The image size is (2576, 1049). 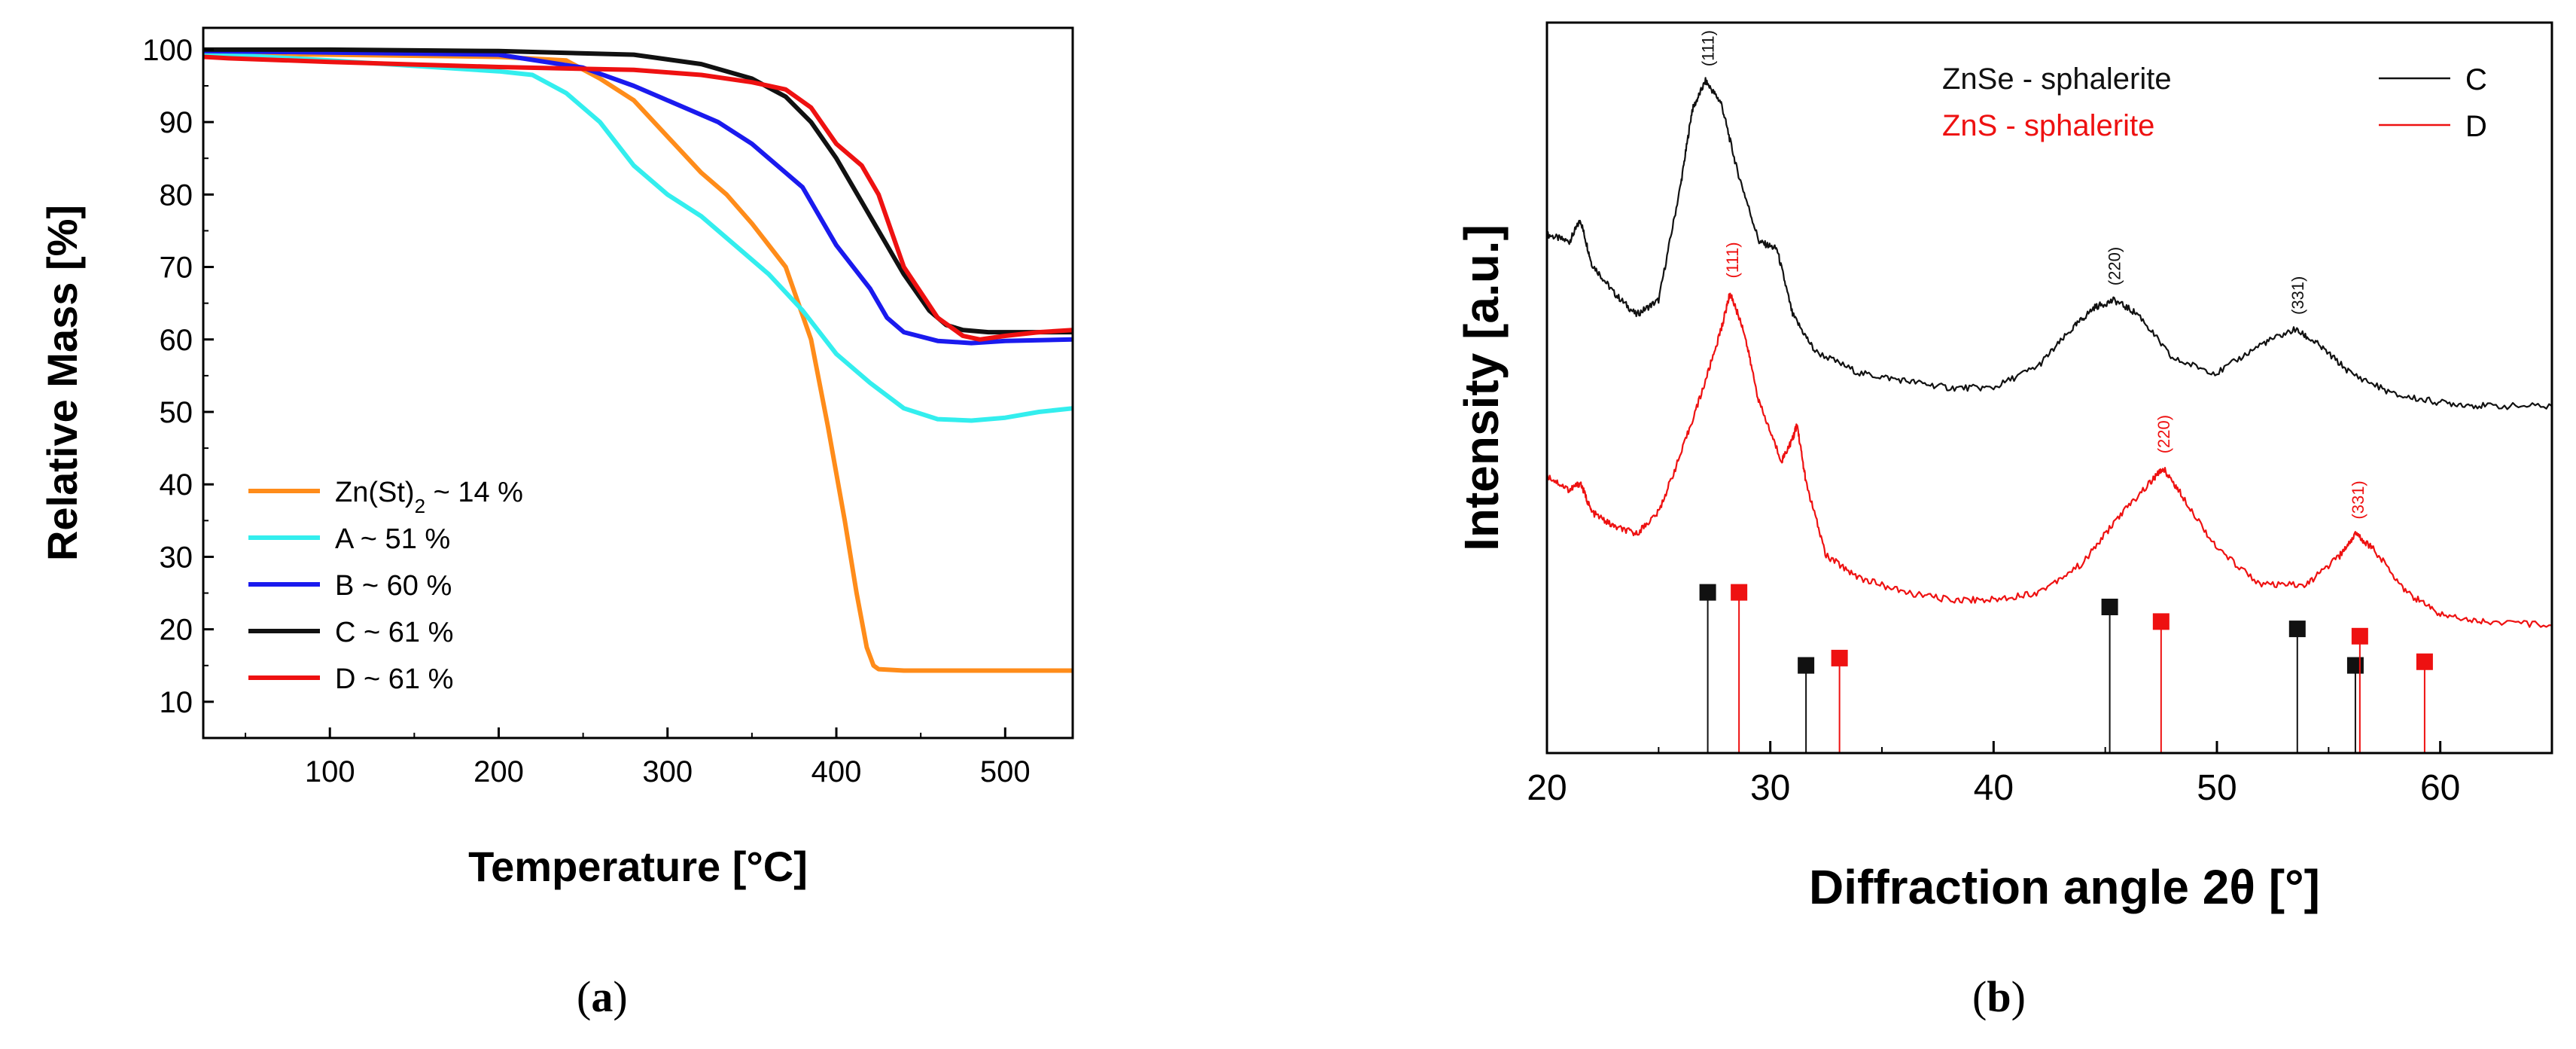 What do you see at coordinates (177, 195) in the screenshot?
I see `chart-a-ytick-label-7: 80` at bounding box center [177, 195].